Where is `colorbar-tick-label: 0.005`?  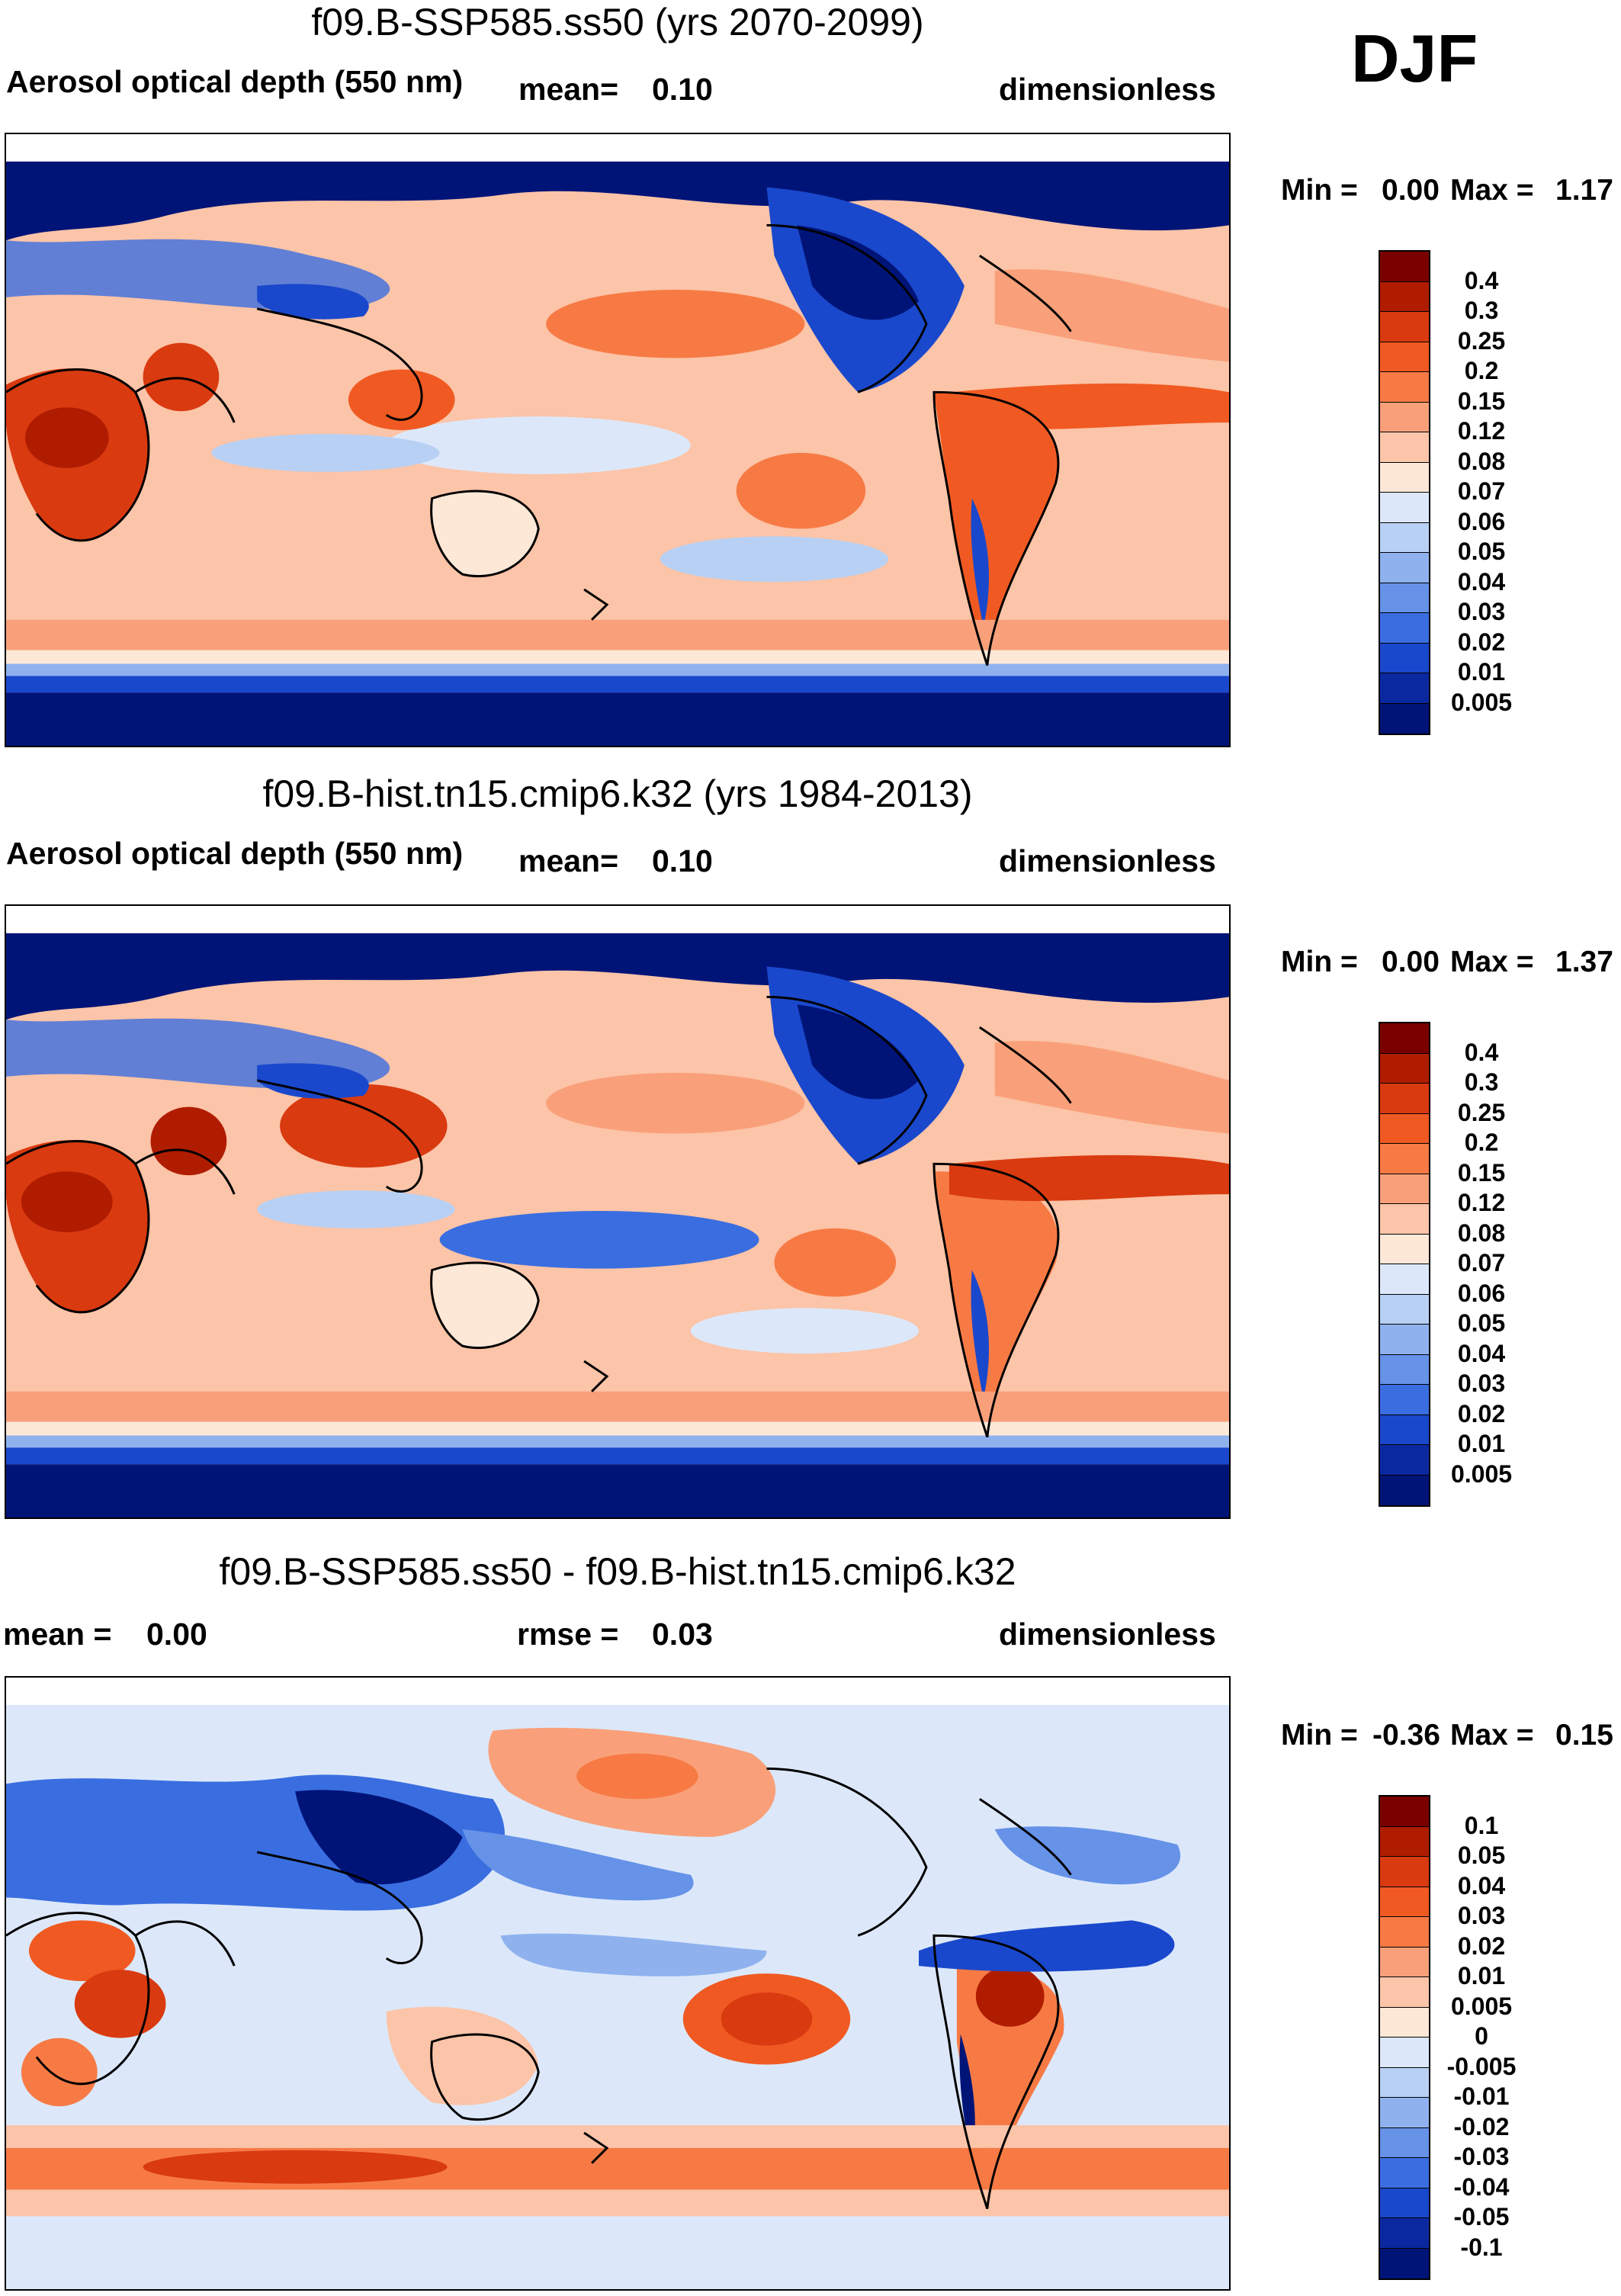
colorbar-tick-label: 0.005 is located at coordinates (1481, 702).